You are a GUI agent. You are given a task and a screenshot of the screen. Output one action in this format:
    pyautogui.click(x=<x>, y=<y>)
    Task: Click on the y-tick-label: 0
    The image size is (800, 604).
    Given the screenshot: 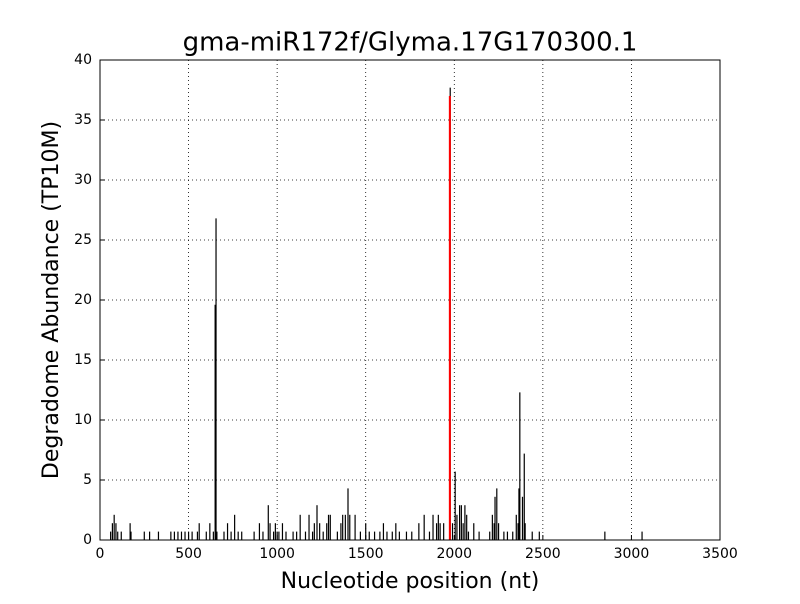 What is the action you would take?
    pyautogui.click(x=87, y=540)
    